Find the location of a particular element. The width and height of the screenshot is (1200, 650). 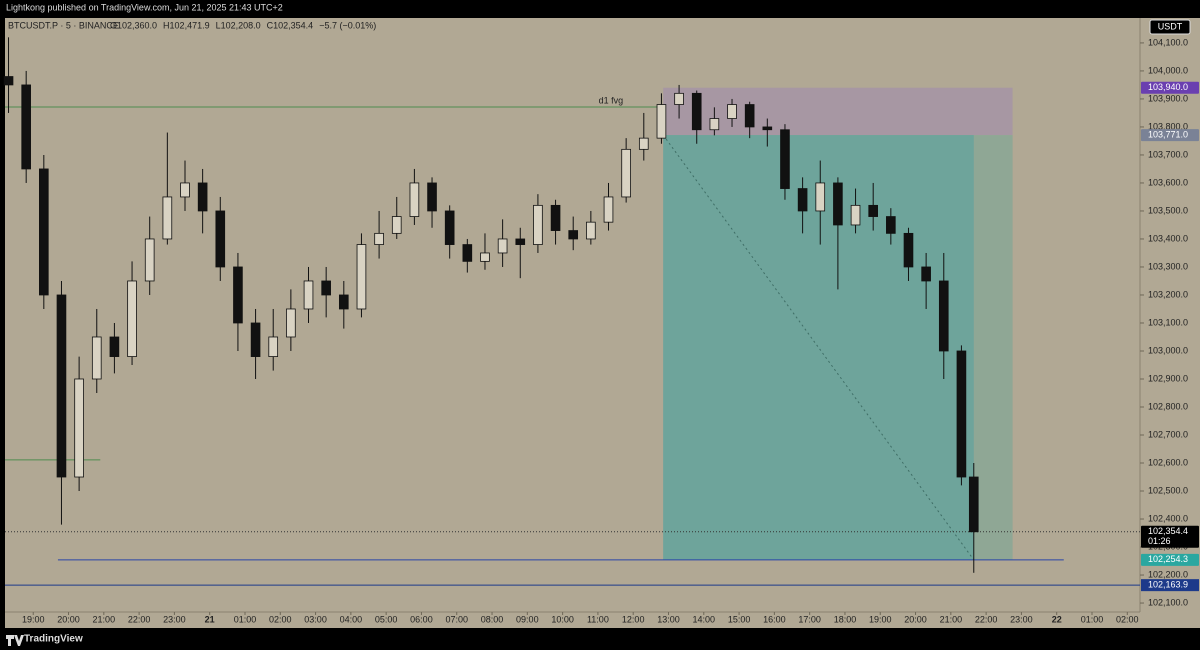

ohlc-value: C102,354.4 is located at coordinates (290, 25).